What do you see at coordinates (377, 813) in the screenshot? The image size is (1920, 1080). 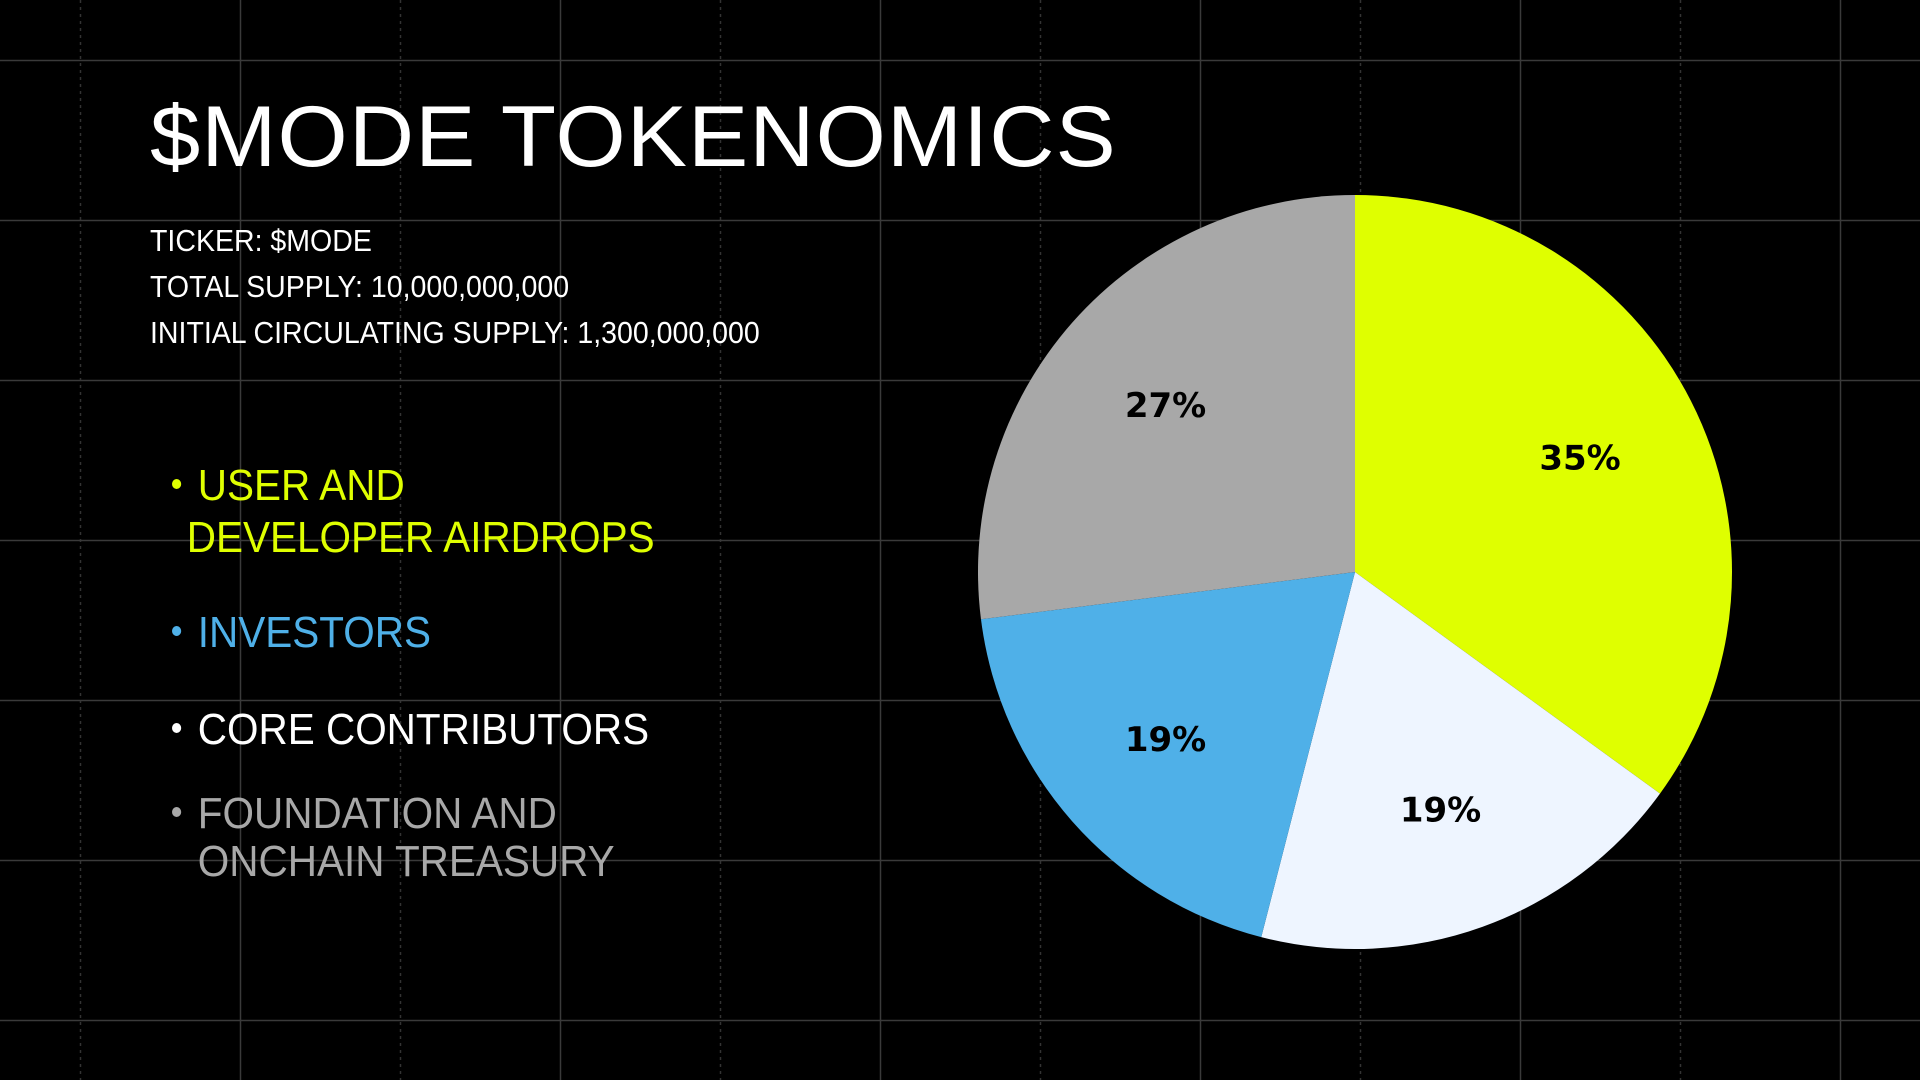 I see `legend-label: FOUNDATION AND` at bounding box center [377, 813].